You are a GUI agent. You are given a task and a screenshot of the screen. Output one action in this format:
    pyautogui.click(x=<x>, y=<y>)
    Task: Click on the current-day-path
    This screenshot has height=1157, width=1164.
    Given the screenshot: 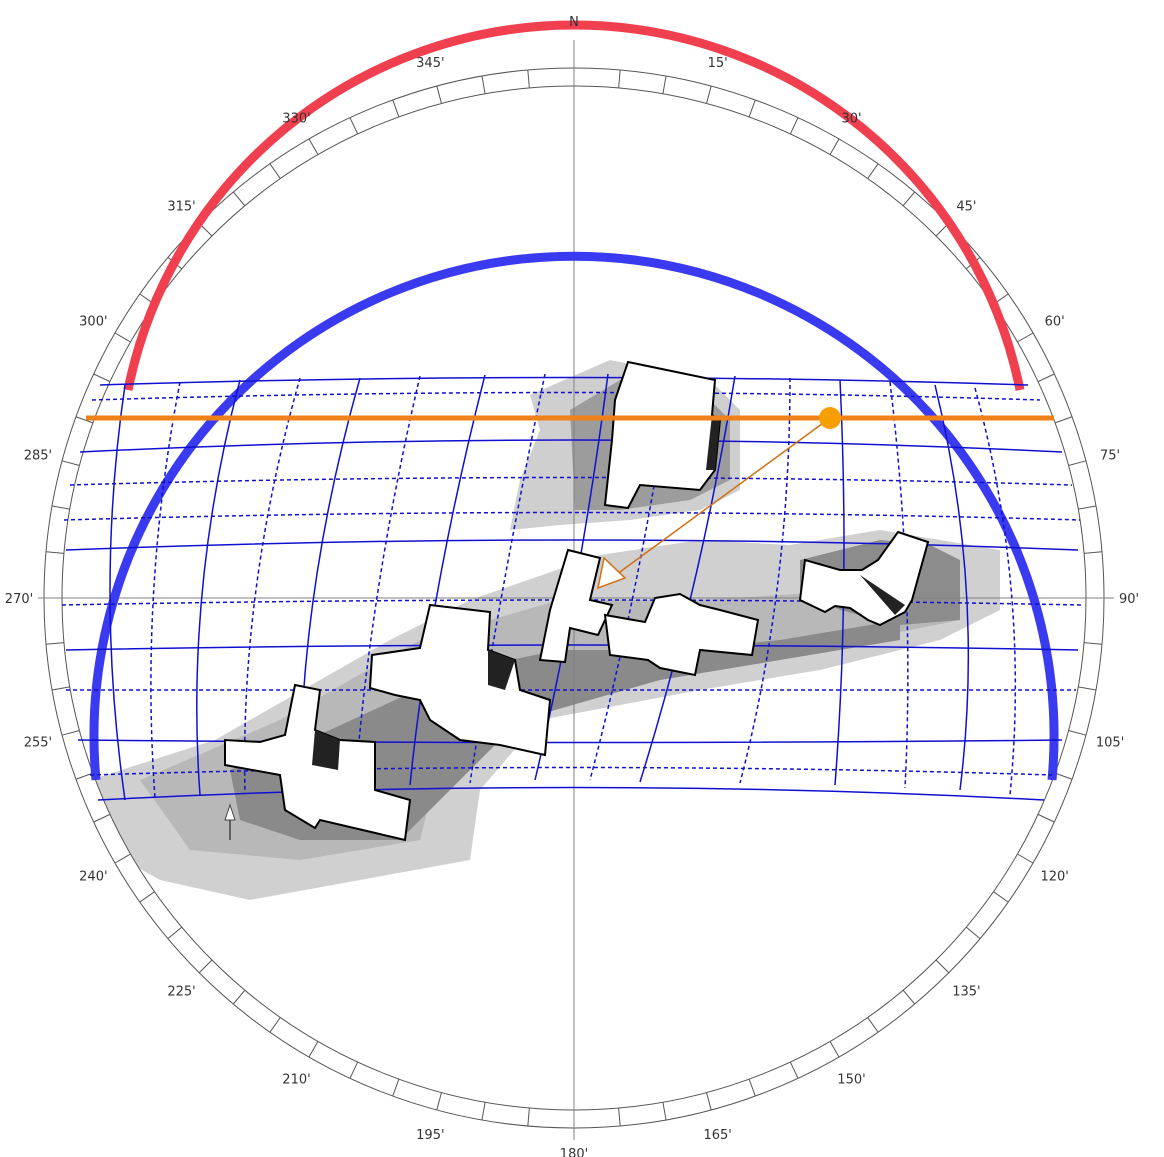 What is the action you would take?
    pyautogui.click(x=570, y=498)
    